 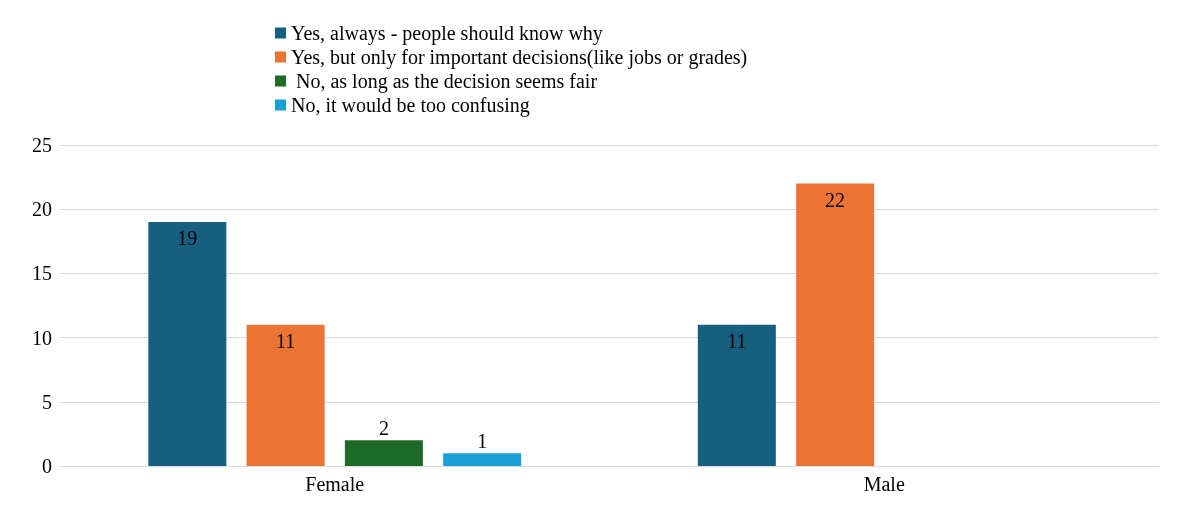 What do you see at coordinates (835, 199) in the screenshot?
I see `data-label: 22` at bounding box center [835, 199].